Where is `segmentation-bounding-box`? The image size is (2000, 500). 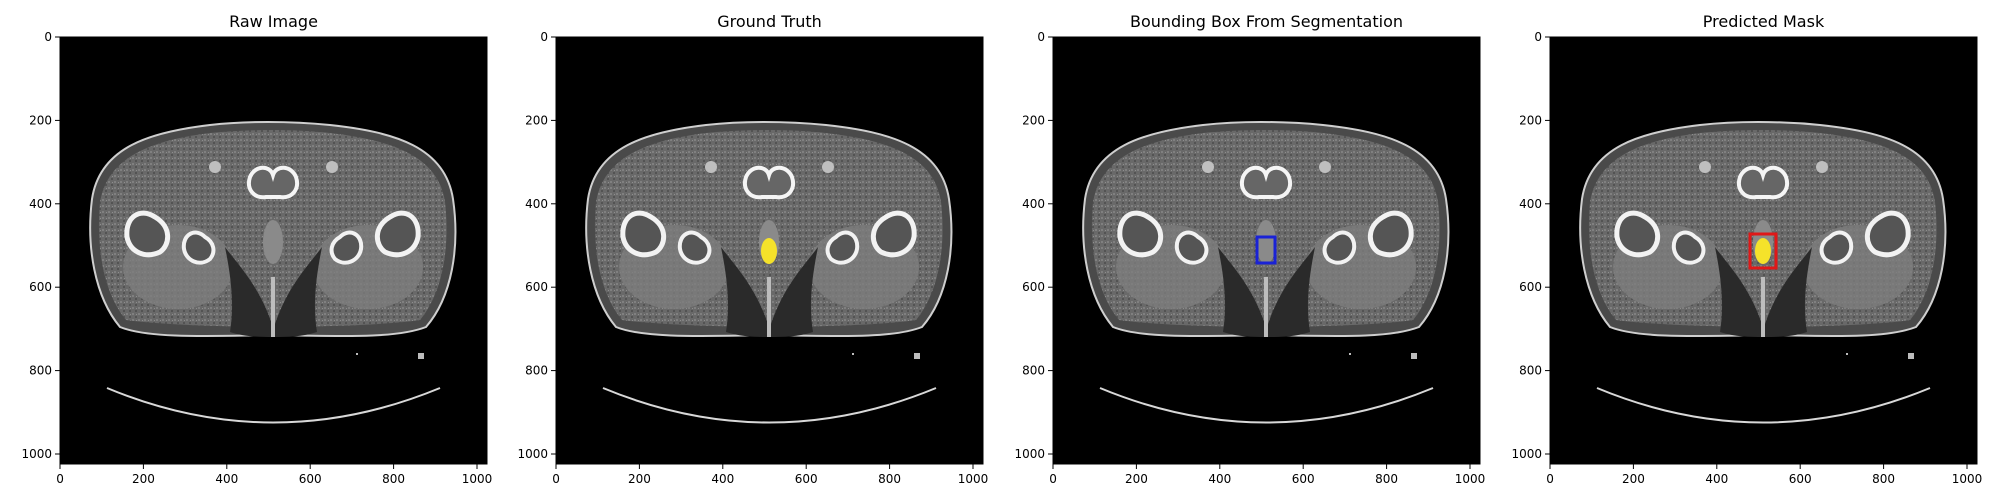
segmentation-bounding-box is located at coordinates (1266, 250).